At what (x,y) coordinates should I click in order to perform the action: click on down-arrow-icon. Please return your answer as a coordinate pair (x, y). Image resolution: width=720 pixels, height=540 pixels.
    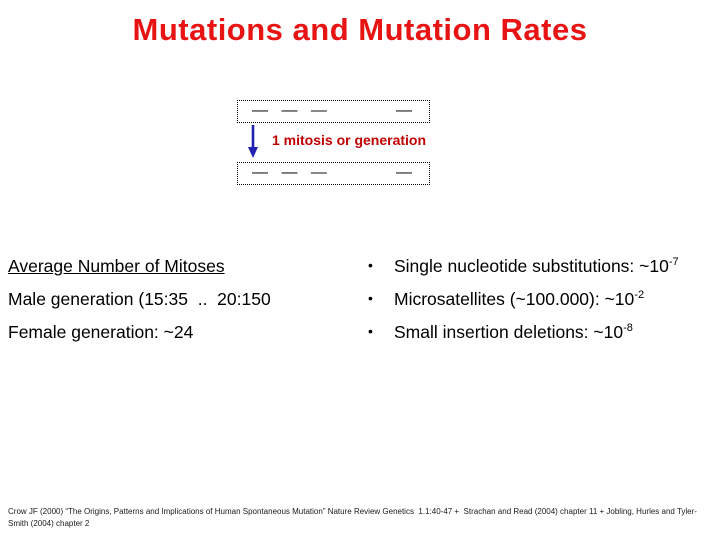
    Looking at the image, I should click on (253, 142).